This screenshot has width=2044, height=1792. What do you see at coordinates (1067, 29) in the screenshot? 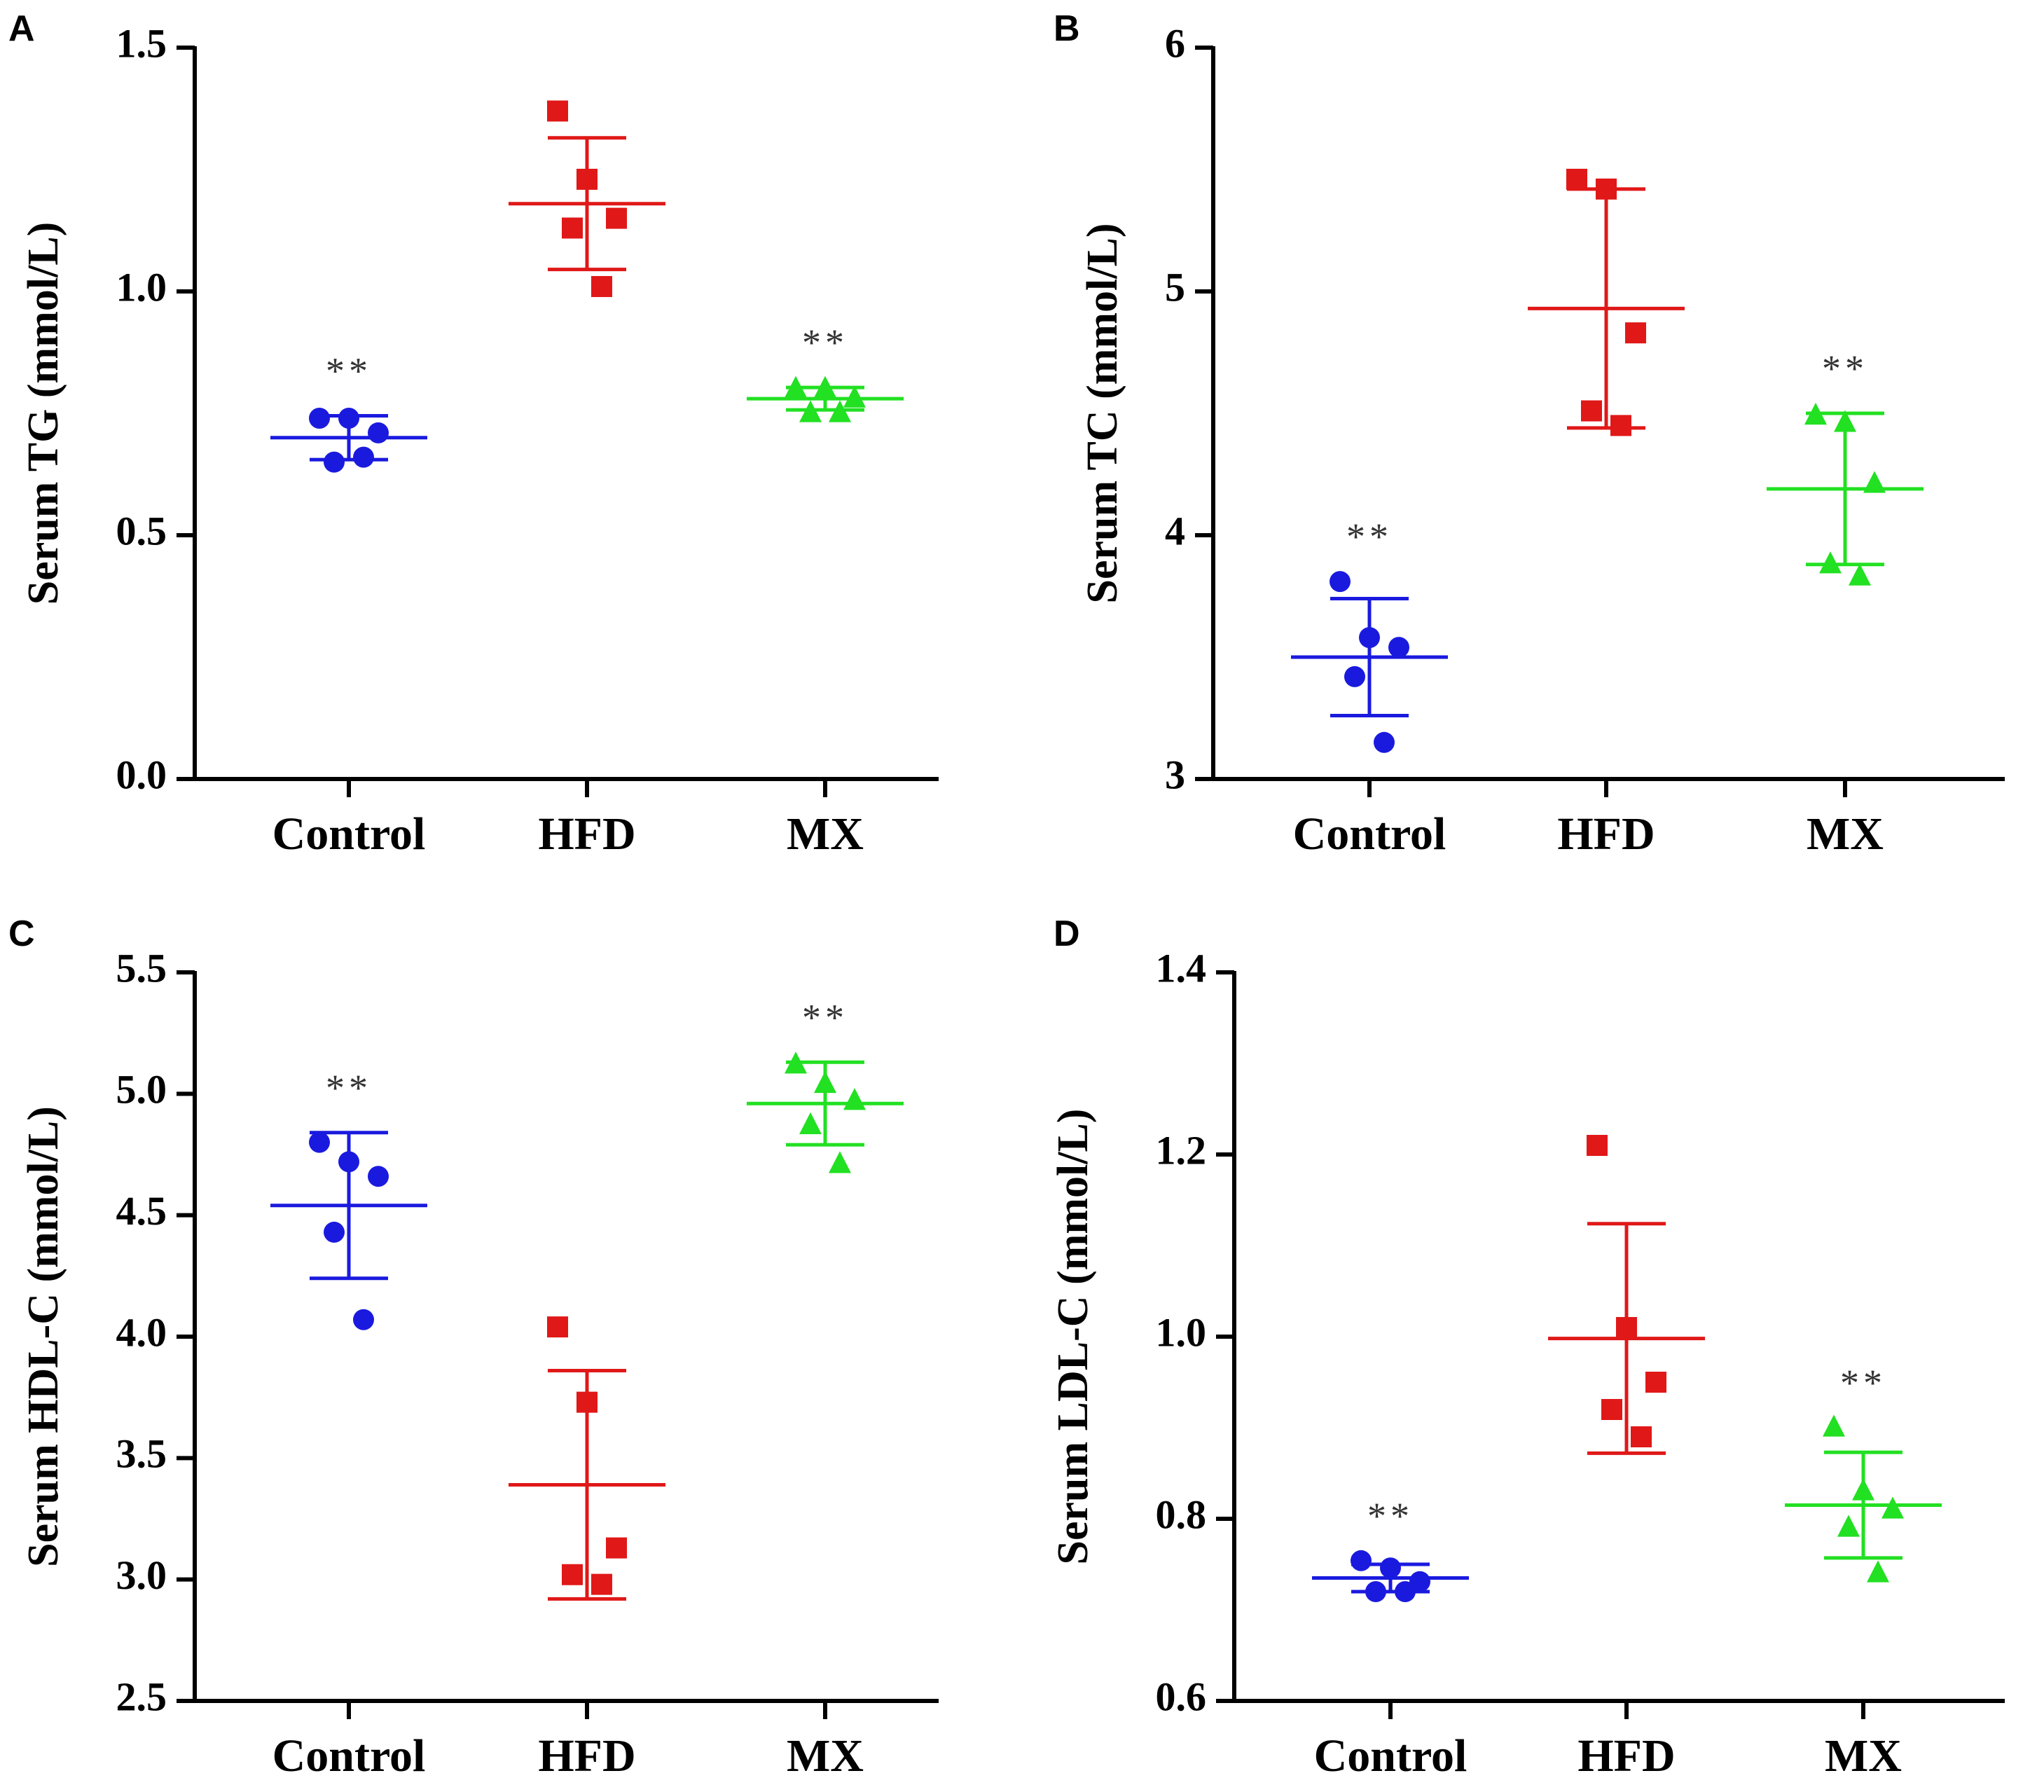
I see `panel-label: B` at bounding box center [1067, 29].